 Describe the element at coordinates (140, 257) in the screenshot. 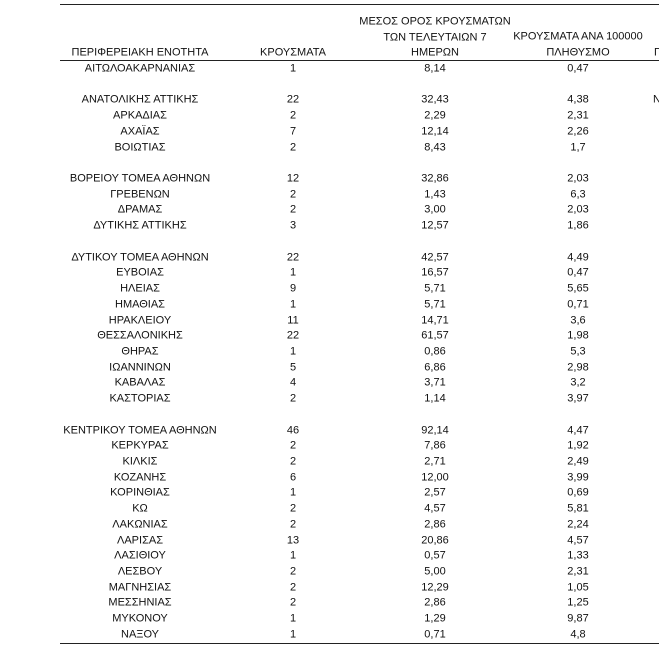

I see `region: ΔΥΤΙΚΟΥ ΤΟΜΕΑ ΑΘΗΝΩΝ` at that location.